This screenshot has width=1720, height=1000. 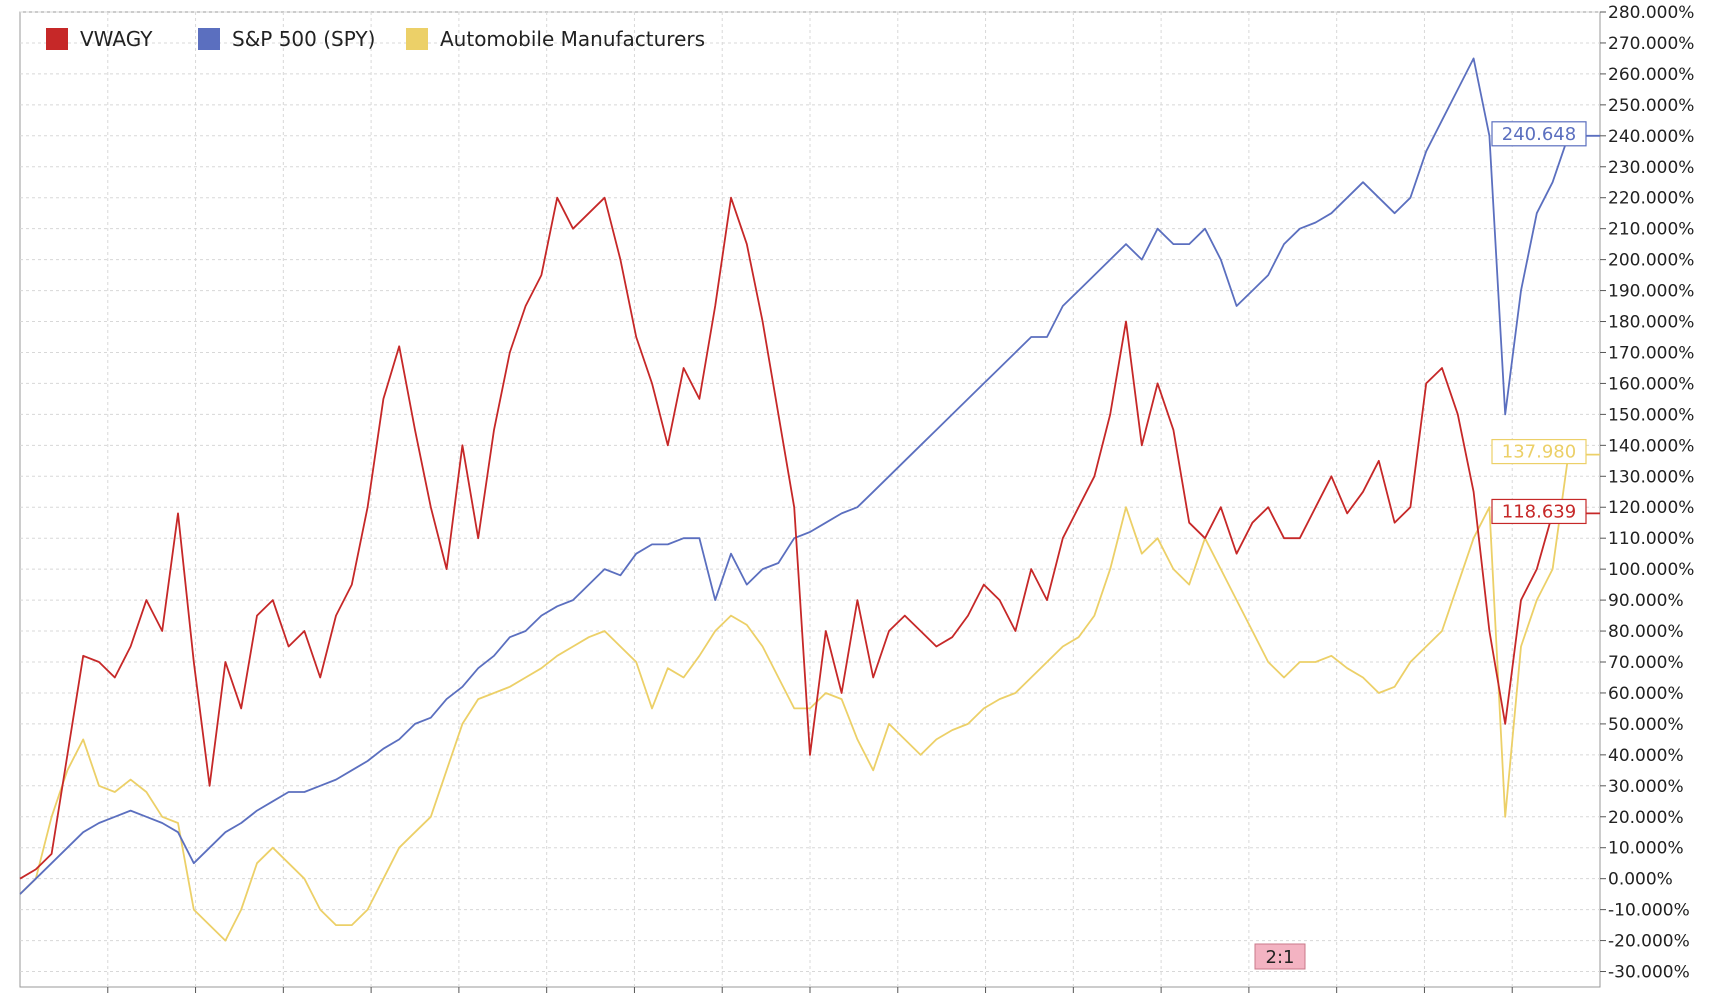 I want to click on y-tick-label: 190.000%, so click(x=1651, y=292).